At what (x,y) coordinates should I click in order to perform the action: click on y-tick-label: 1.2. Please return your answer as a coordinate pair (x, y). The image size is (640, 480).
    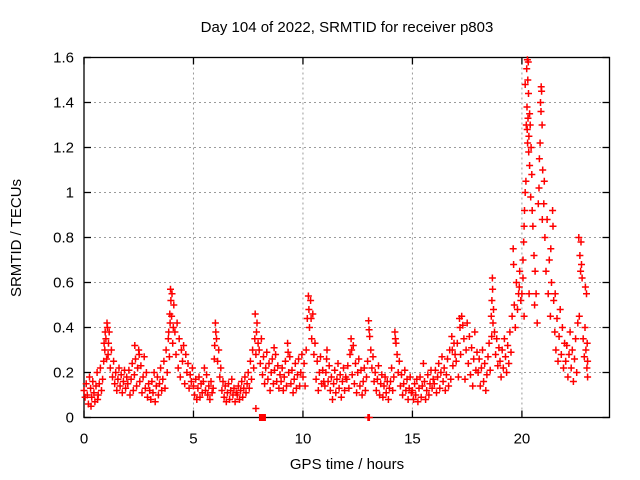
    Looking at the image, I should click on (63, 148).